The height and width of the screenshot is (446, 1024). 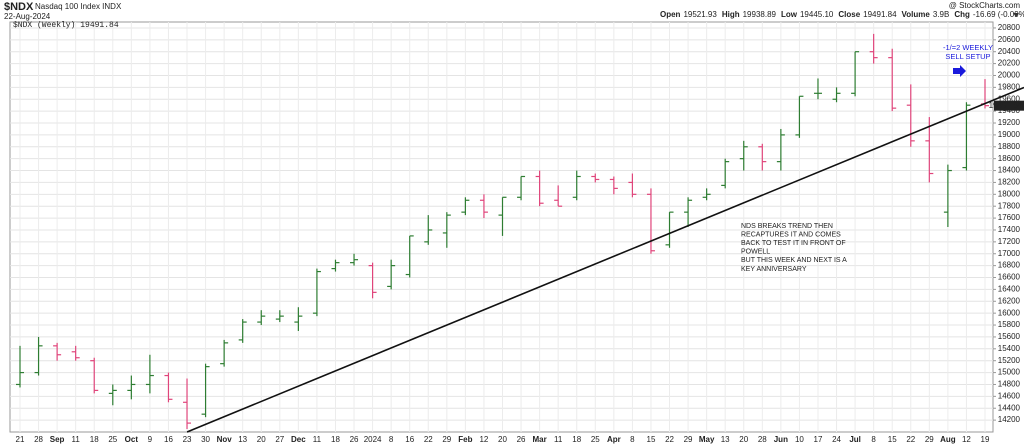 What do you see at coordinates (1009, 312) in the screenshot?
I see `y-tick-label: 16000` at bounding box center [1009, 312].